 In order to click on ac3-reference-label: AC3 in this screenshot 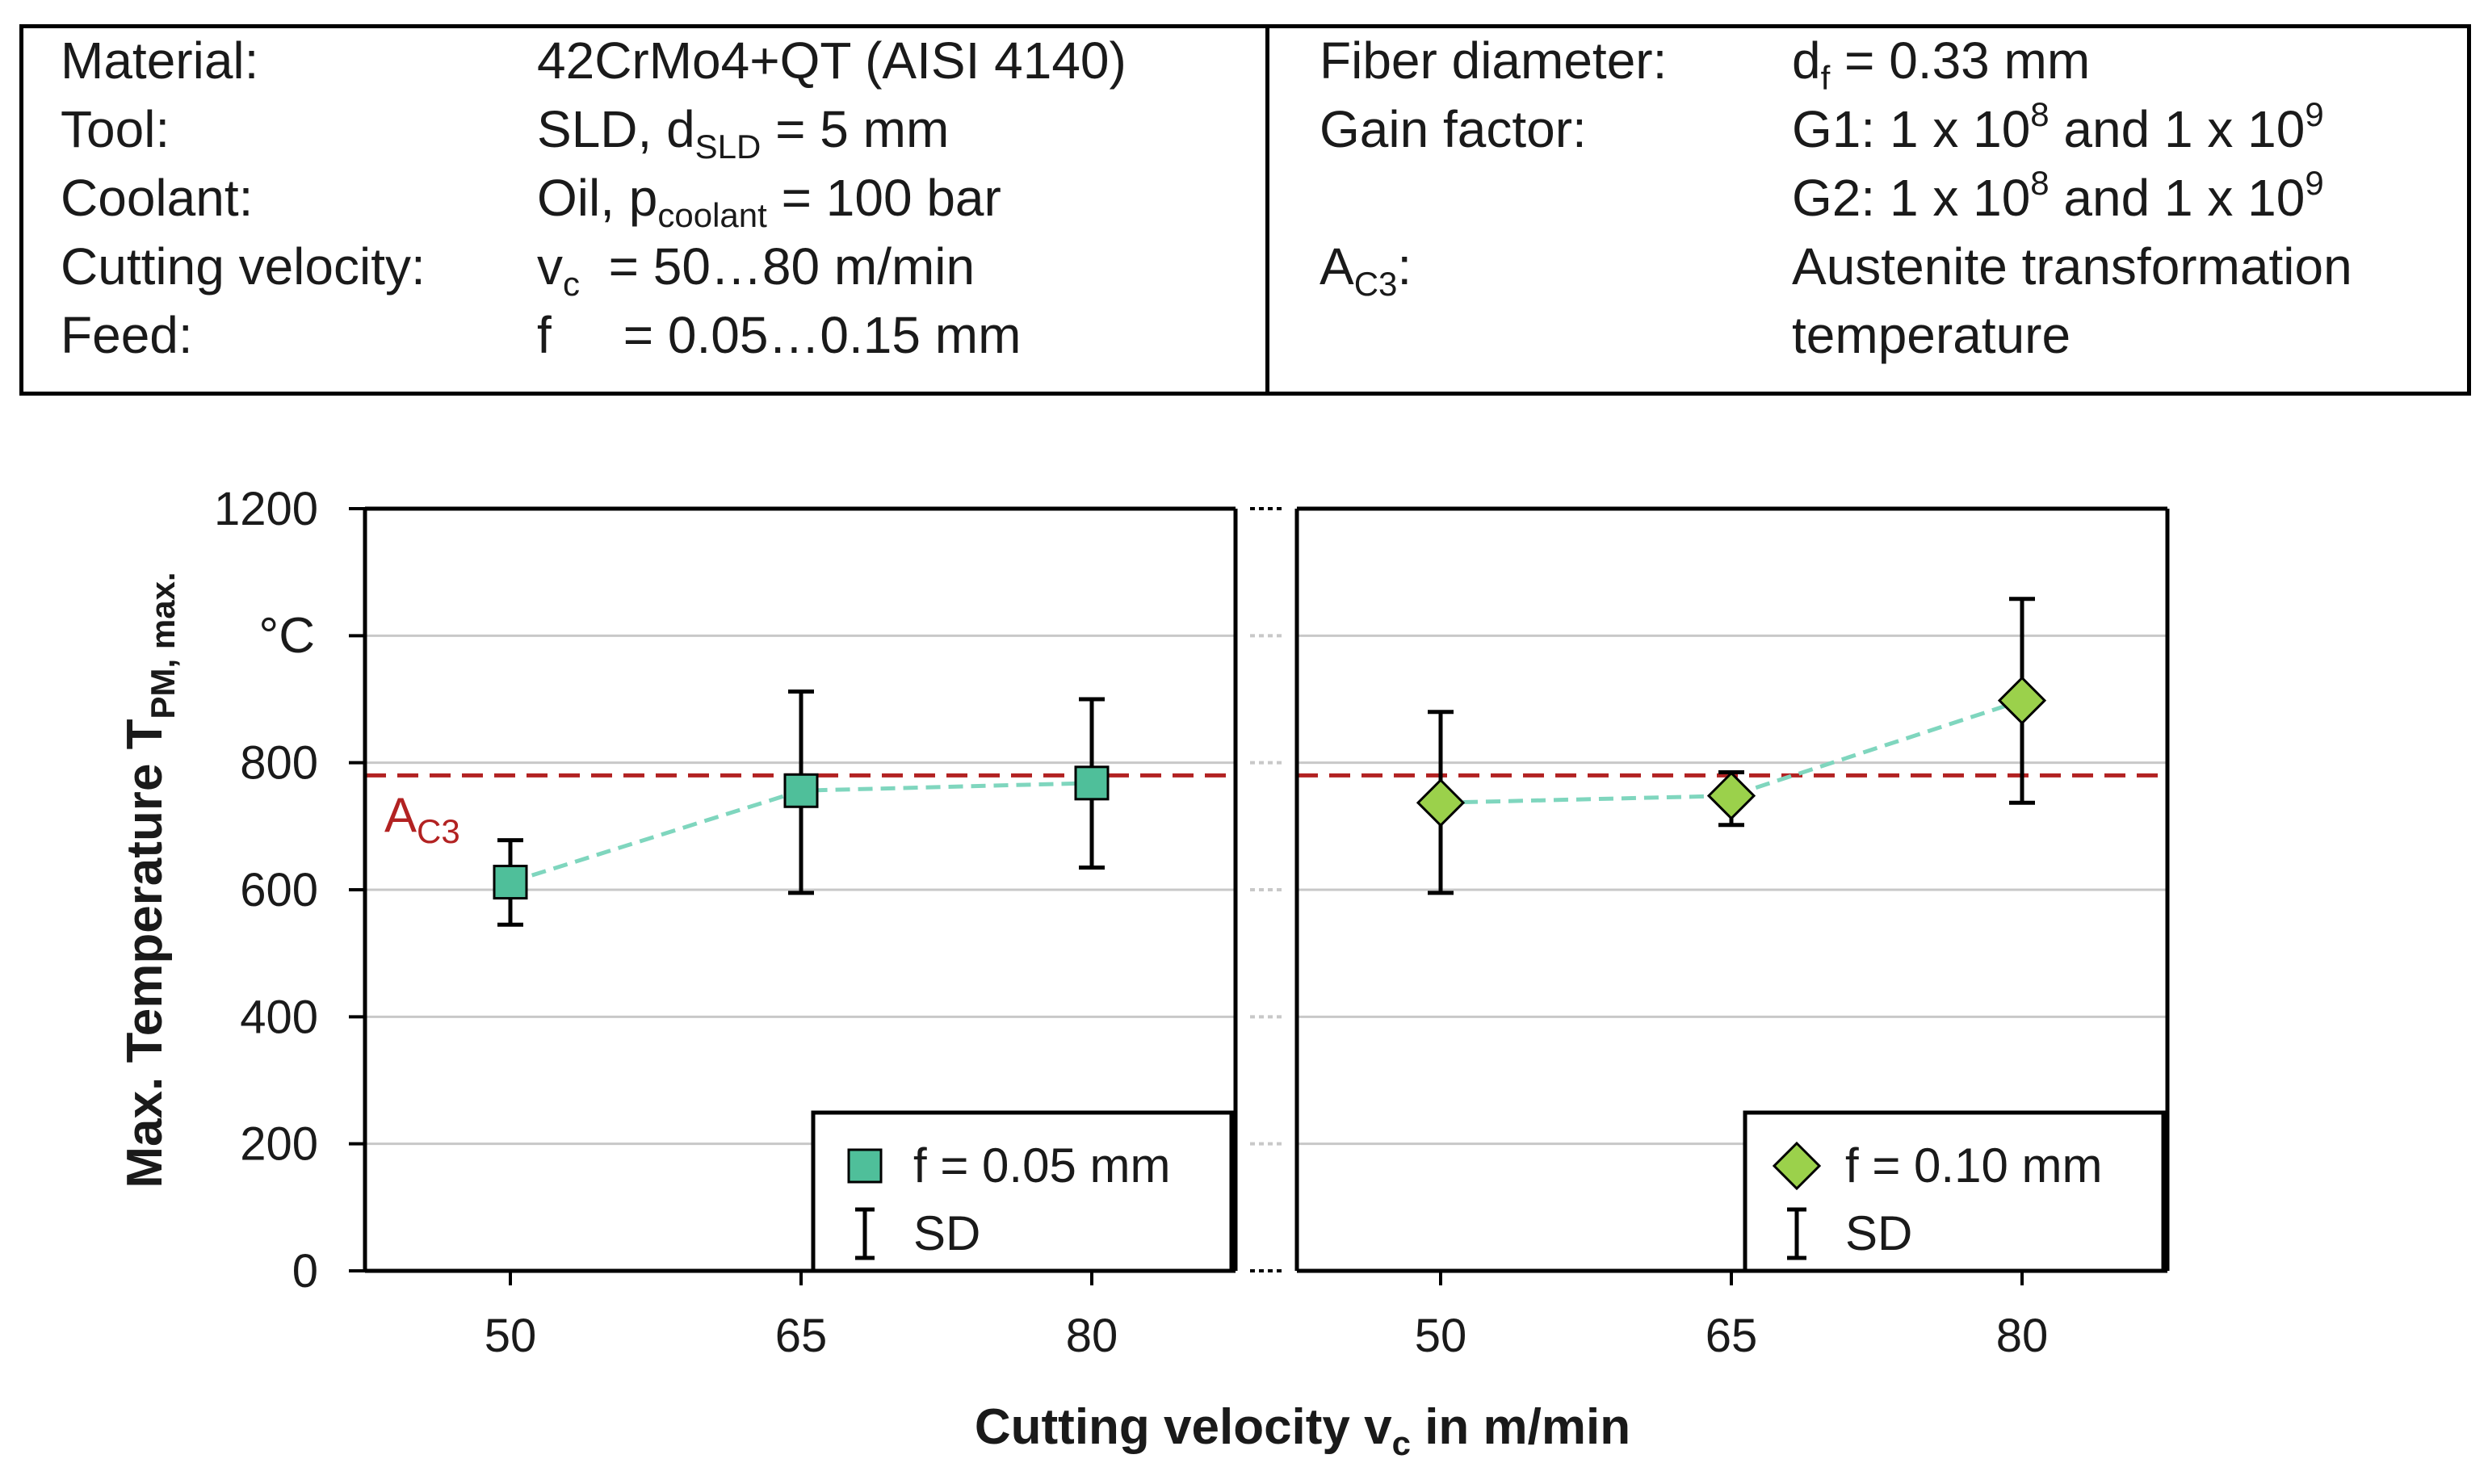, I will do `click(422, 819)`.